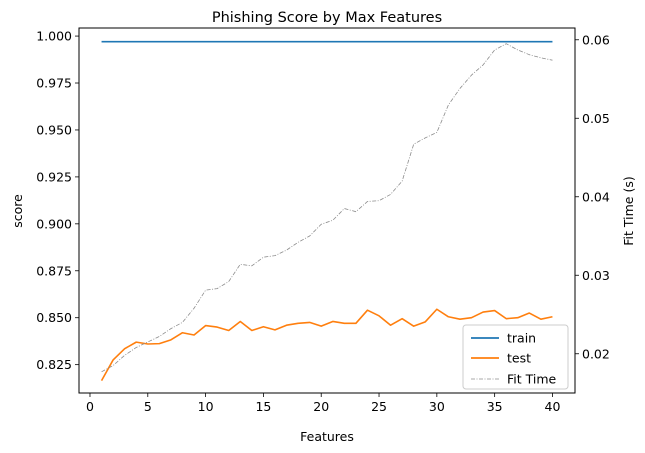  What do you see at coordinates (326, 345) in the screenshot?
I see `series-line-test` at bounding box center [326, 345].